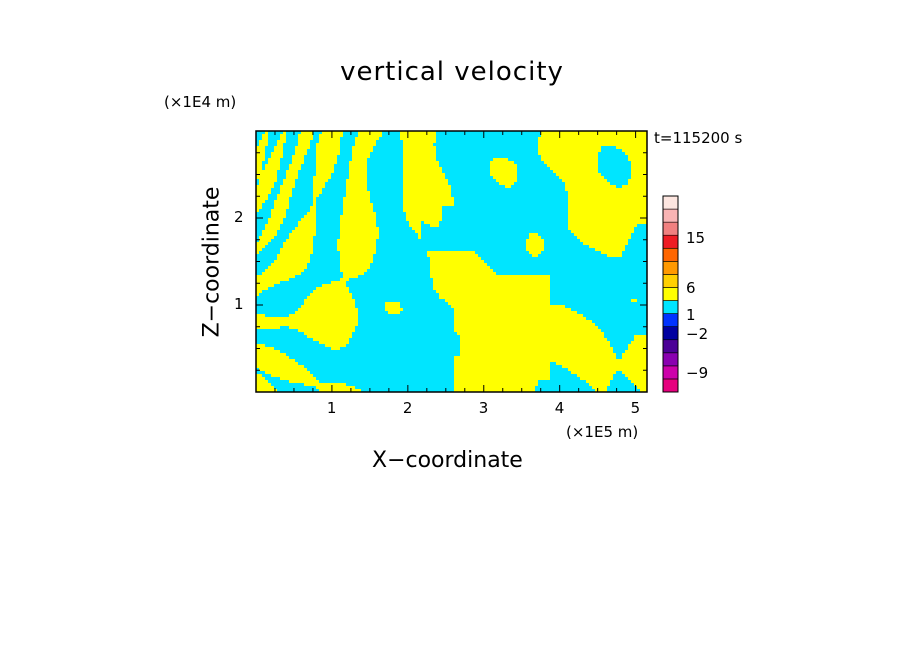  What do you see at coordinates (698, 138) in the screenshot?
I see `time-label: t=115200 s` at bounding box center [698, 138].